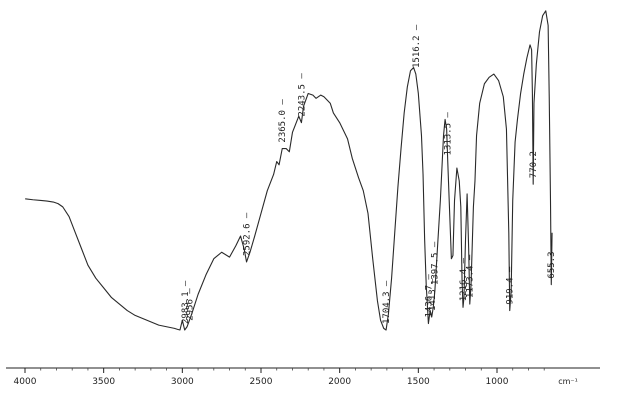 The width and height of the screenshot is (619, 407). I want to click on peak-annotation-9: 1397.5 –, so click(436, 263).